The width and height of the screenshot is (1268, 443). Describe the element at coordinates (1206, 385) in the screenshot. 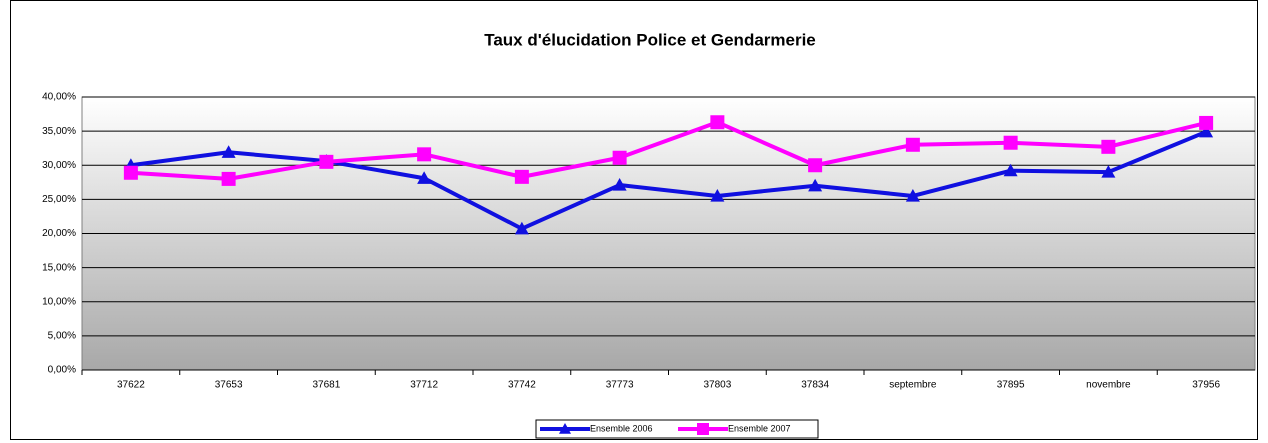

I see `x-tick-label: 37956` at that location.